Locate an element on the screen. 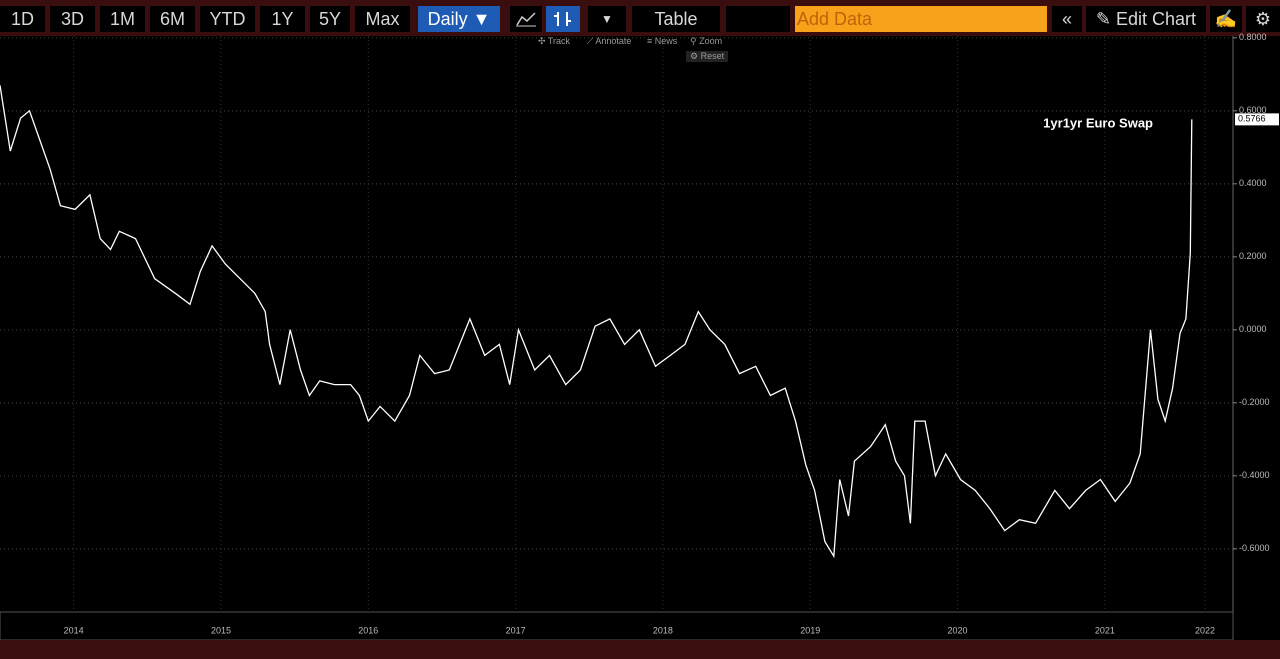  range-button: 6M is located at coordinates (172, 19).